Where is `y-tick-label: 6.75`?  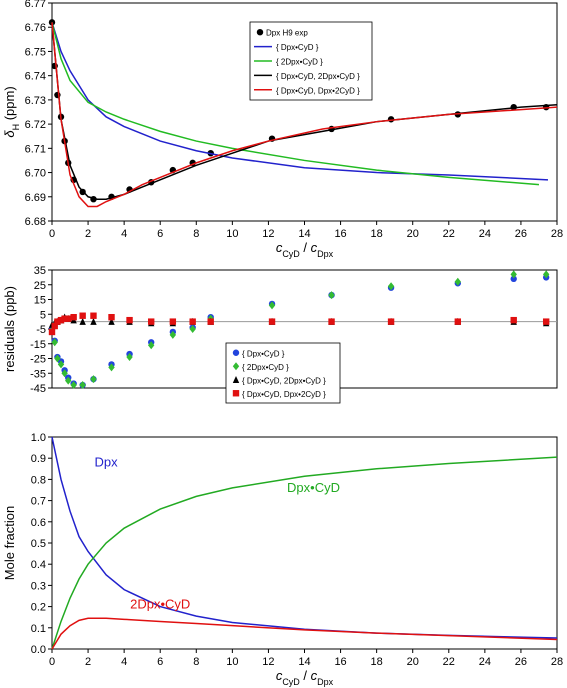
y-tick-label: 6.75 is located at coordinates (35, 52).